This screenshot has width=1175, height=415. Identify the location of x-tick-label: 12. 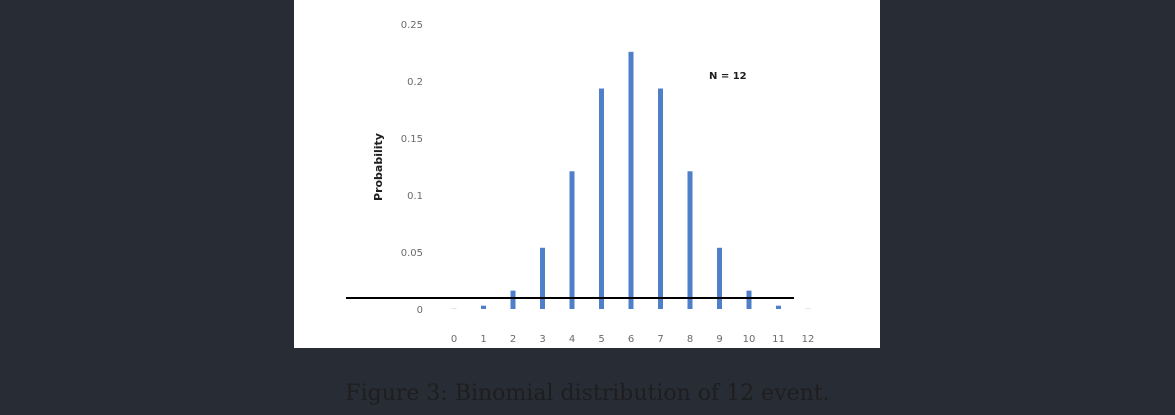
(808, 339).